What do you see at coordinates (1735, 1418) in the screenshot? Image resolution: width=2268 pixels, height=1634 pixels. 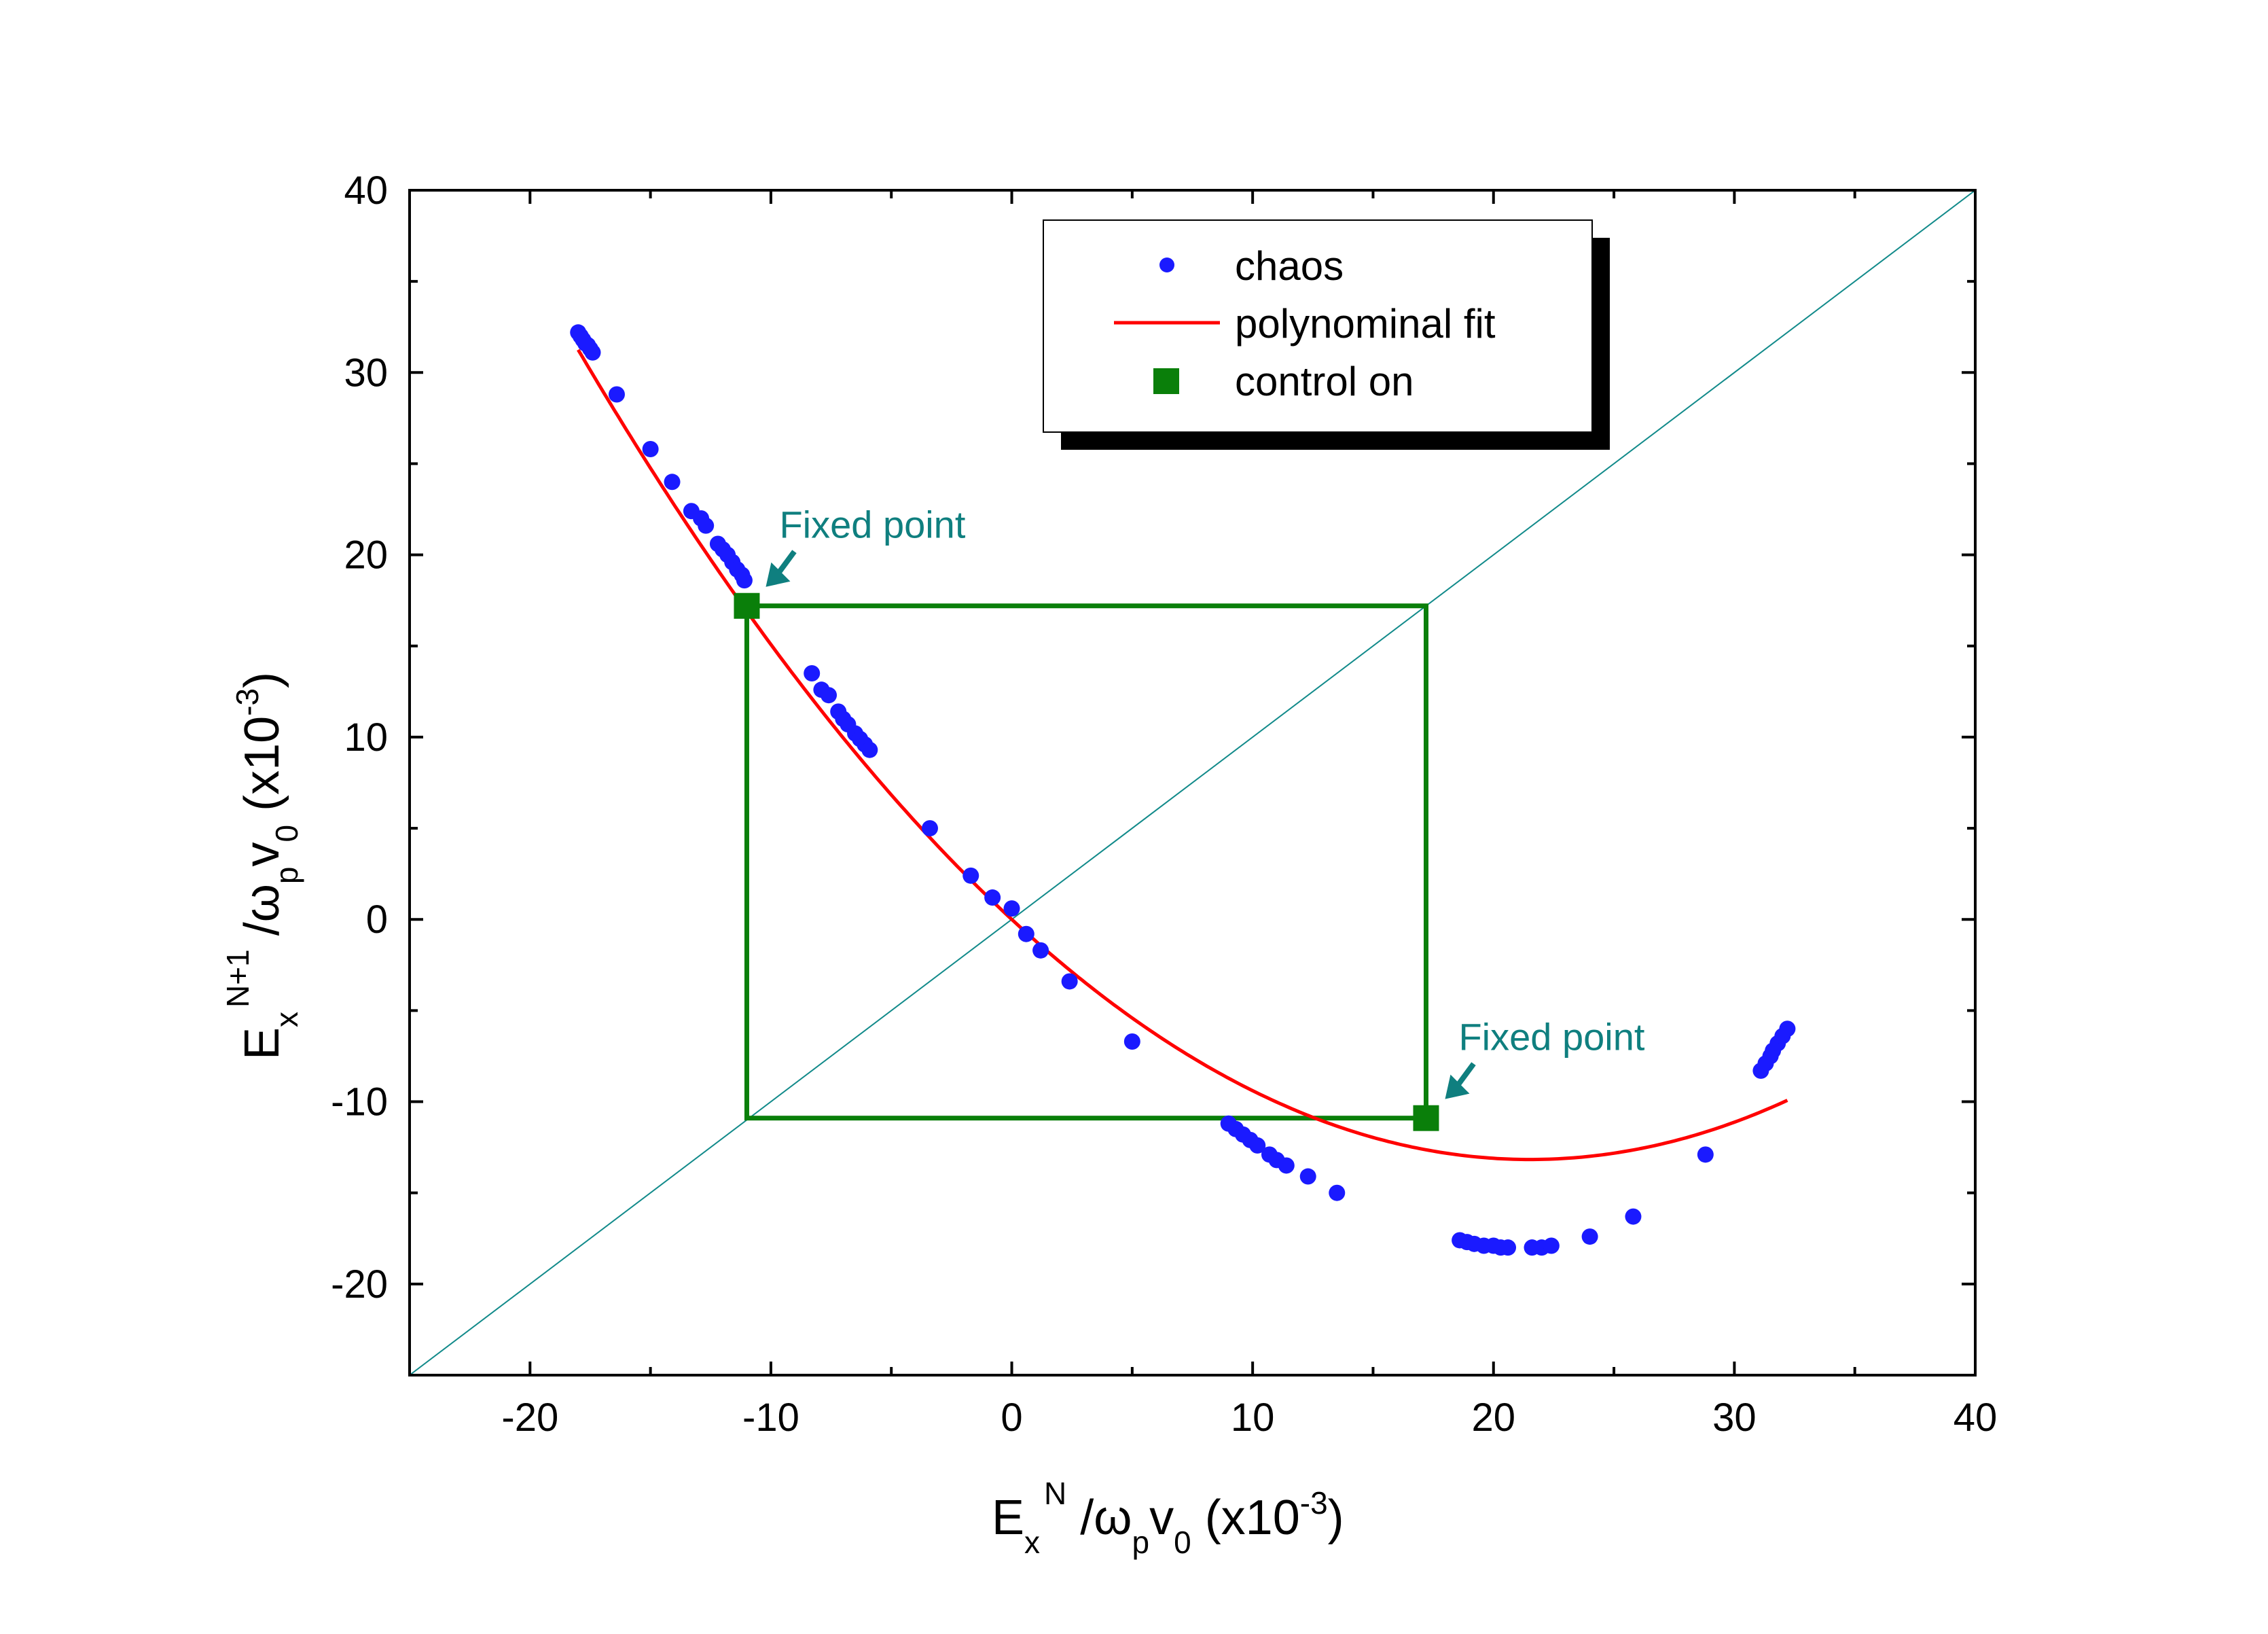 I see `x-tick-label: 30` at bounding box center [1735, 1418].